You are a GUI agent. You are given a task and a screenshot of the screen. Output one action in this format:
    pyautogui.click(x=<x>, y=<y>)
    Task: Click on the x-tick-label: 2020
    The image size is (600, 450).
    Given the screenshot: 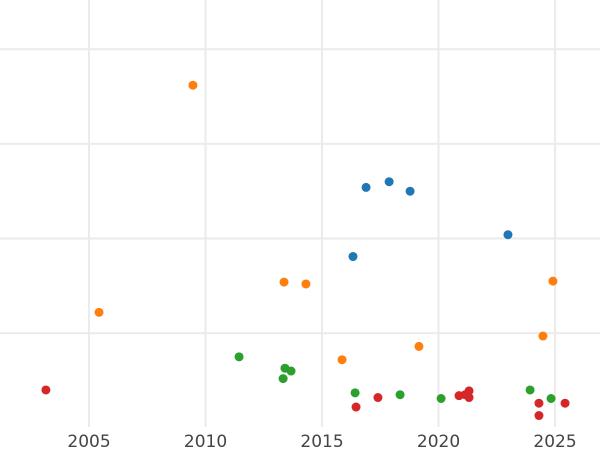 What is the action you would take?
    pyautogui.click(x=438, y=441)
    